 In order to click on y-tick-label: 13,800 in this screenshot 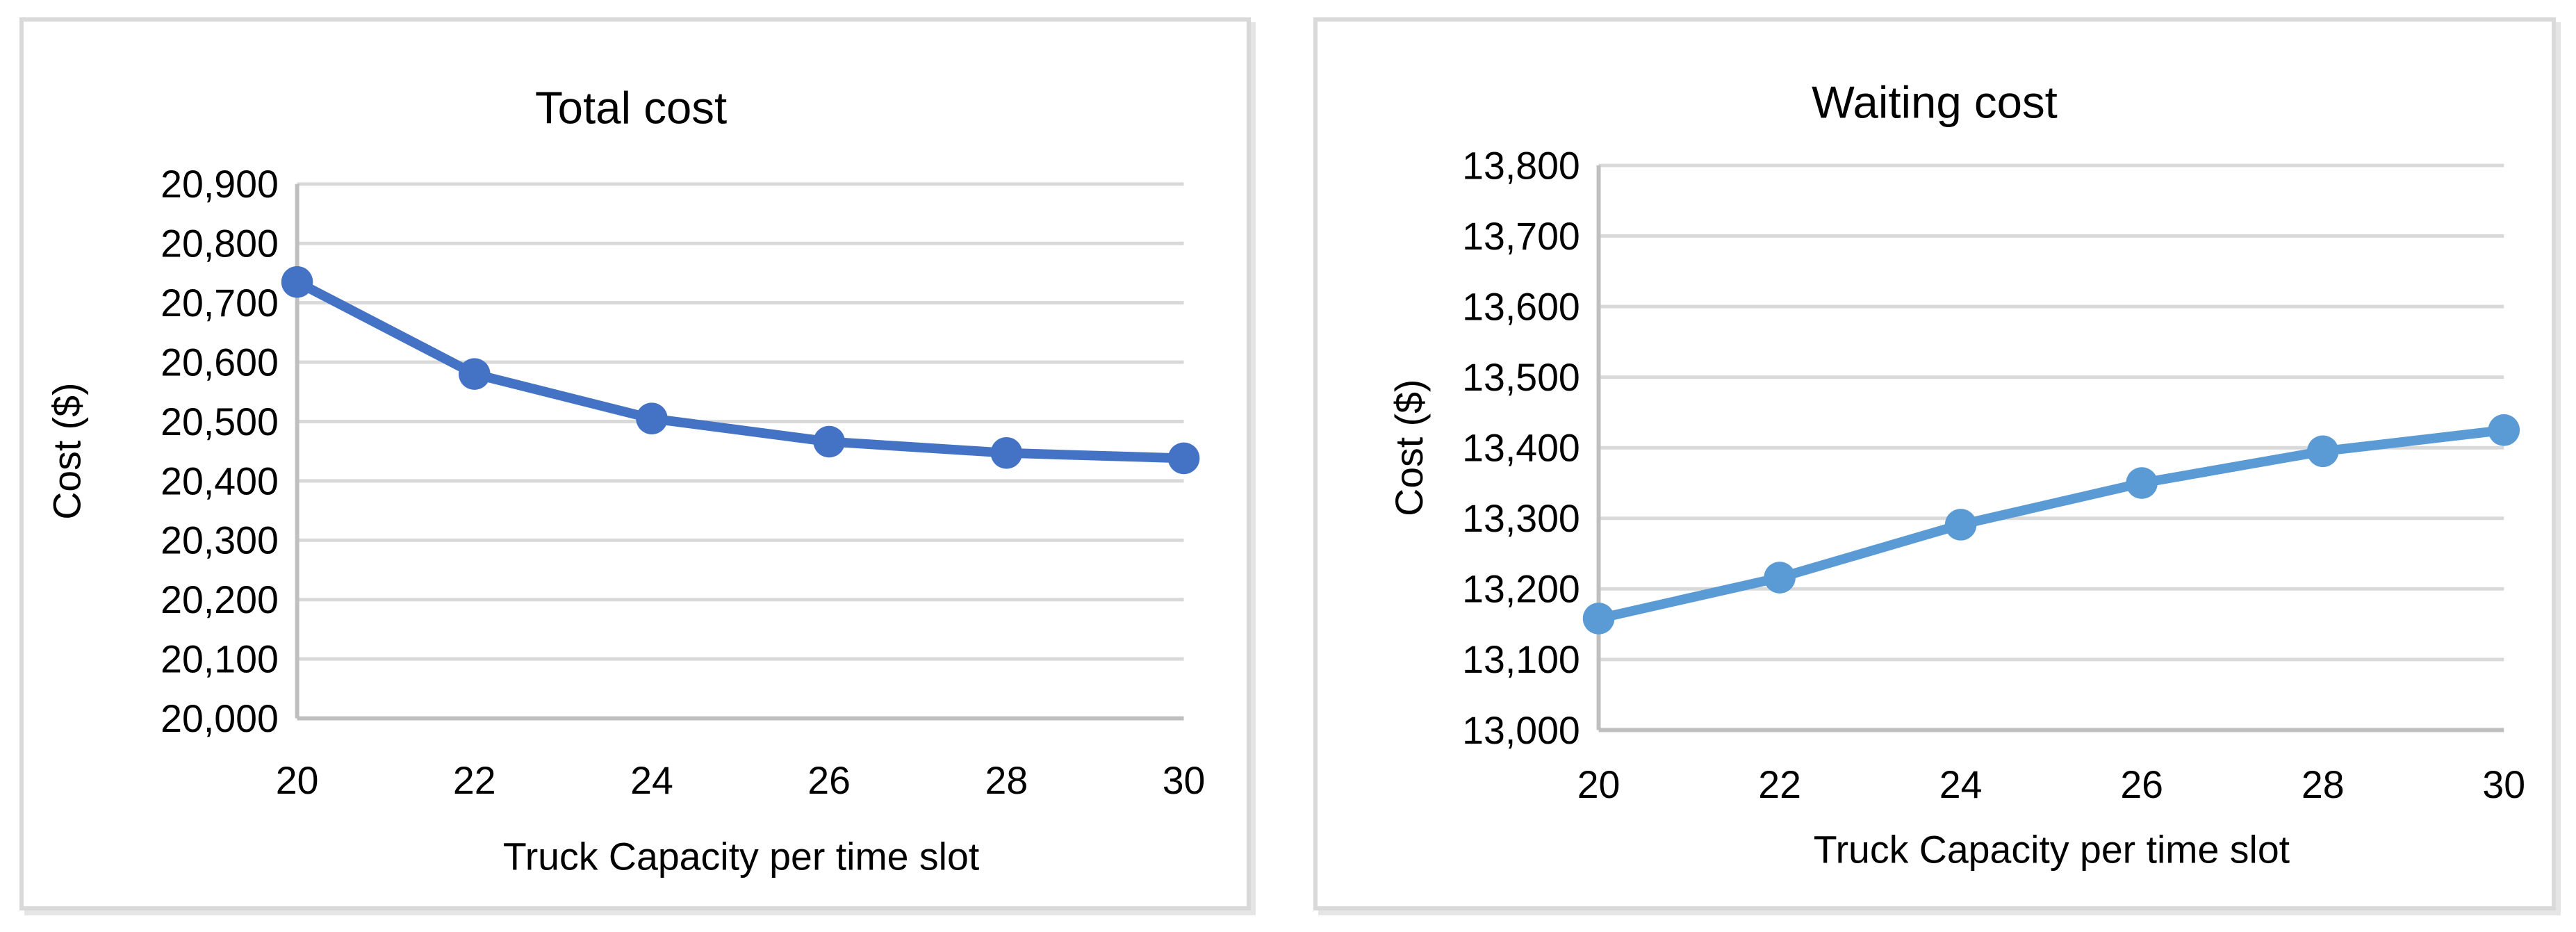, I will do `click(1521, 165)`.